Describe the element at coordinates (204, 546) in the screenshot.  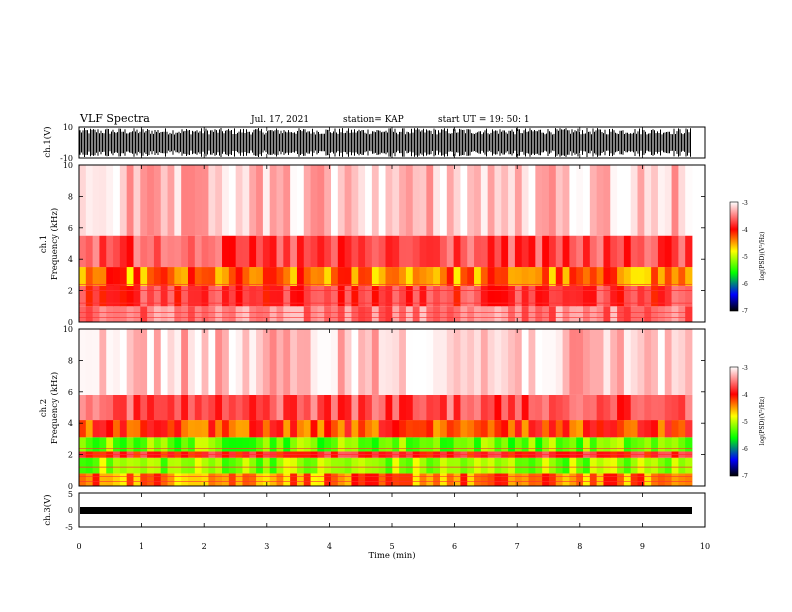
I see `time-tick-label: 2` at that location.